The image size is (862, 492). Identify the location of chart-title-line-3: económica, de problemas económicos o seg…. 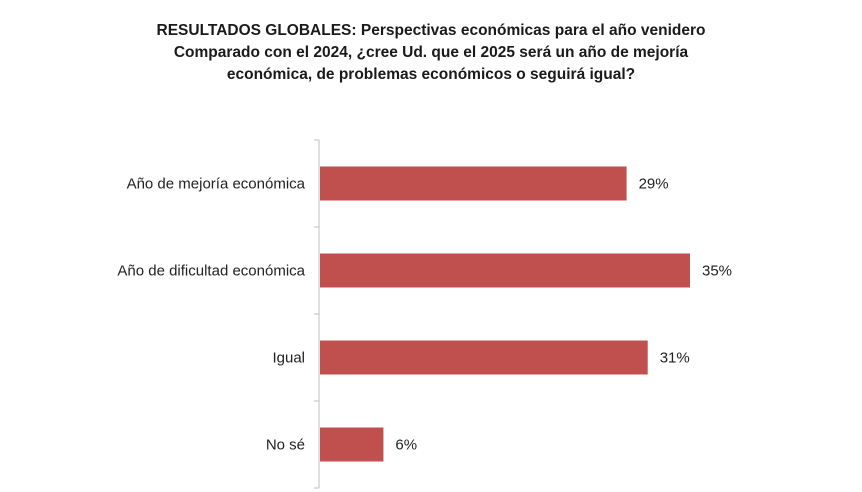
(431, 74).